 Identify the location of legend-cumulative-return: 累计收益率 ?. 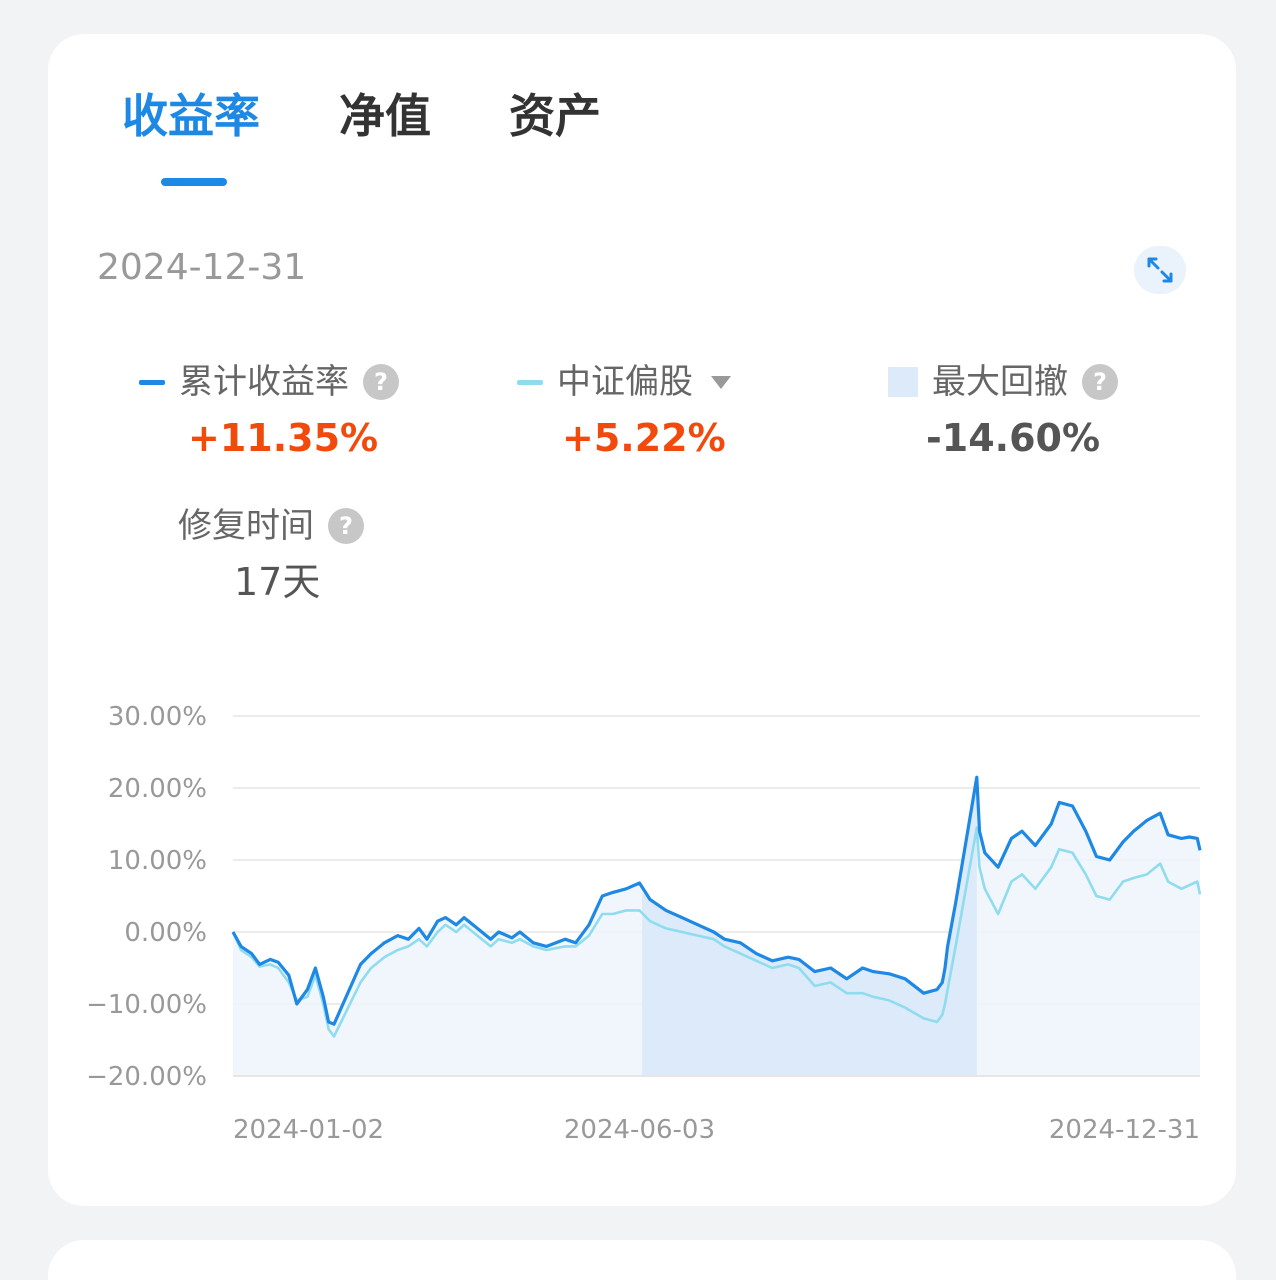
(269, 382).